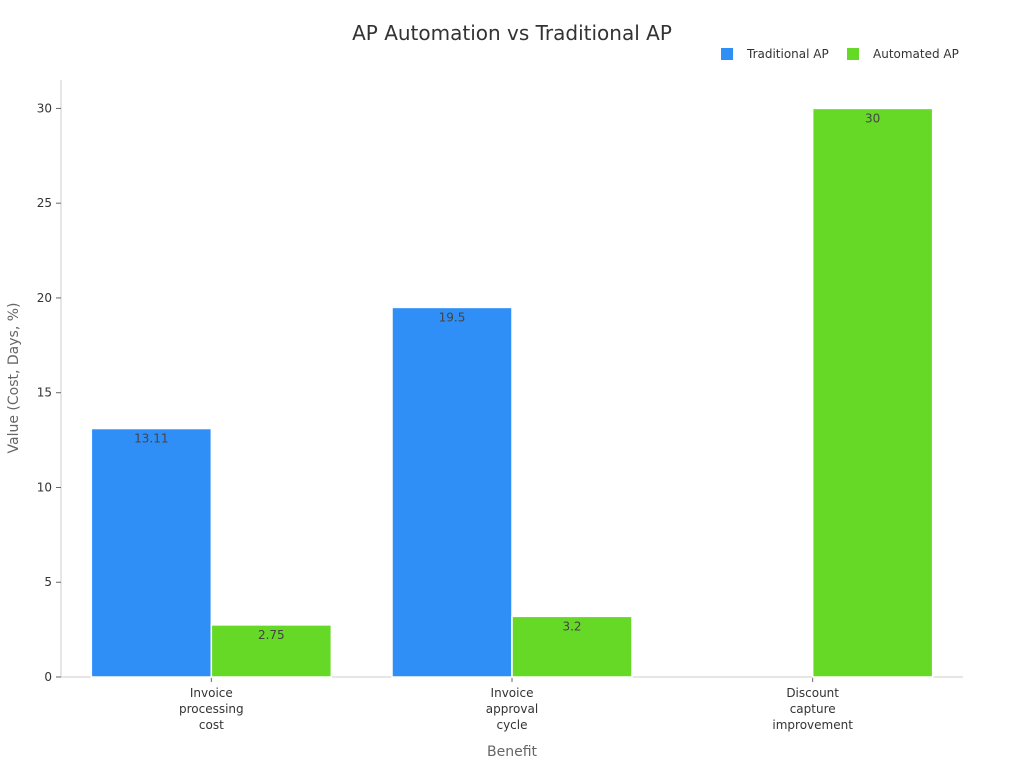  I want to click on y-tick-label: 0, so click(48, 677).